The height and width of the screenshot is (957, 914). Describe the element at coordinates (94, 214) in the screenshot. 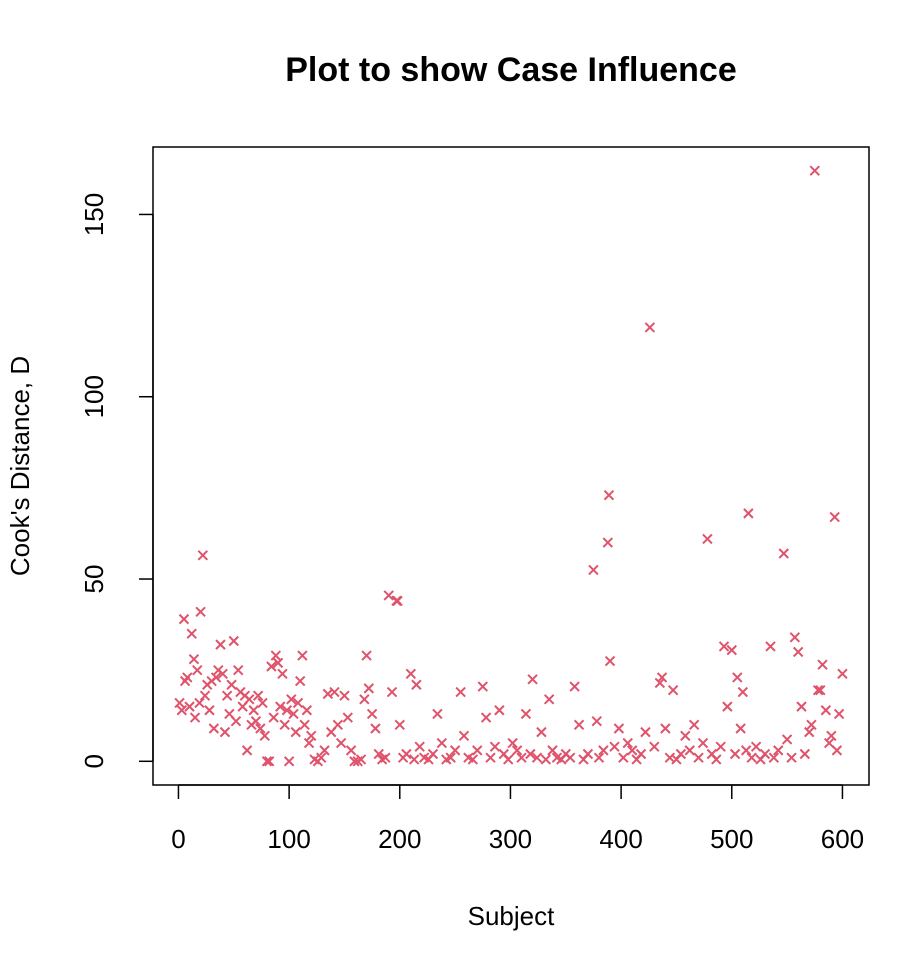

I see `y-tick-label: 150` at that location.